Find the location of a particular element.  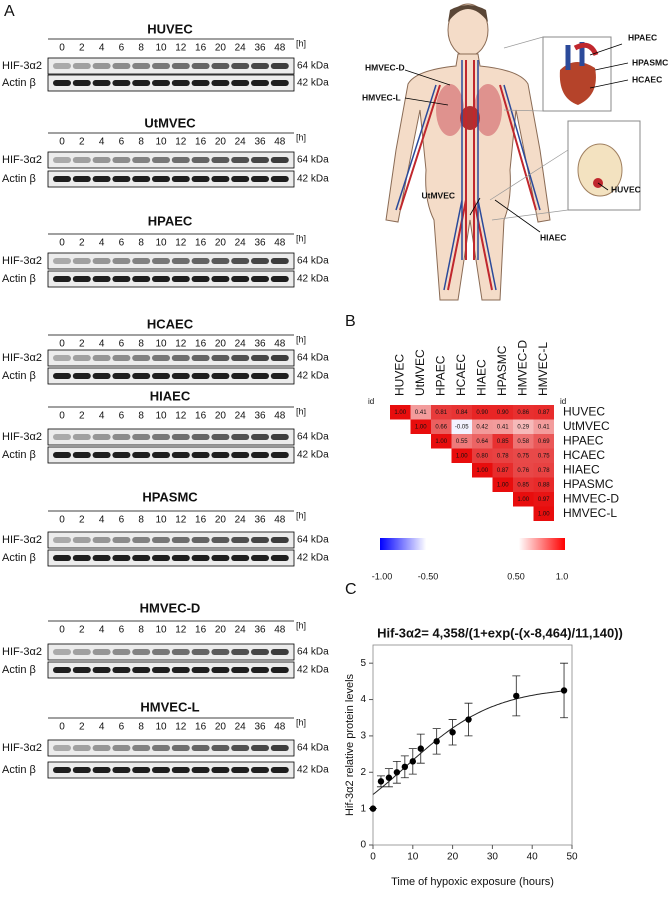

column-label: HIAEC is located at coordinates (481, 377).